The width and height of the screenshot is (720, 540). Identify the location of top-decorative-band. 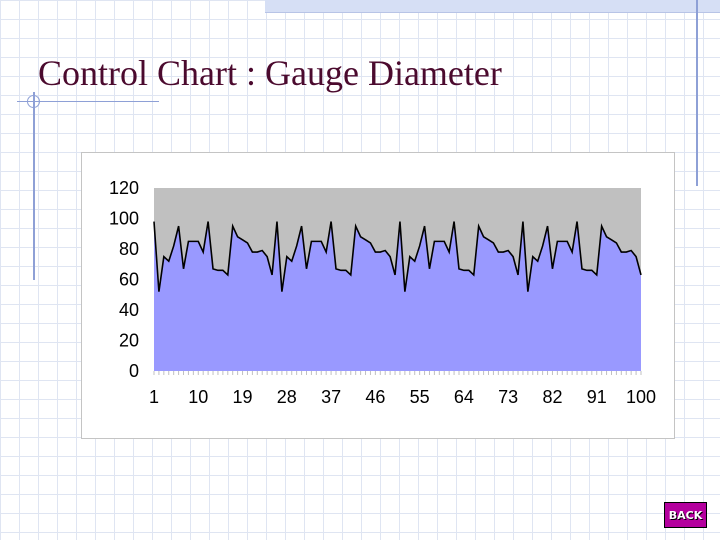
(492, 6).